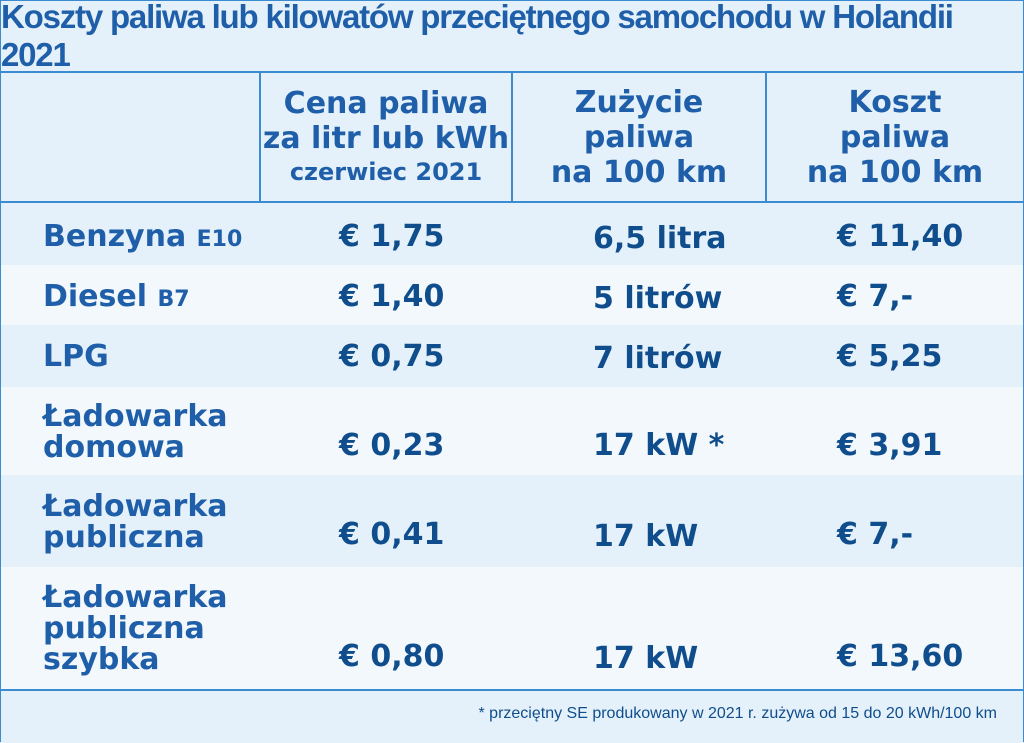 The image size is (1024, 743). I want to click on header-cost-line1: Koszt, so click(895, 102).